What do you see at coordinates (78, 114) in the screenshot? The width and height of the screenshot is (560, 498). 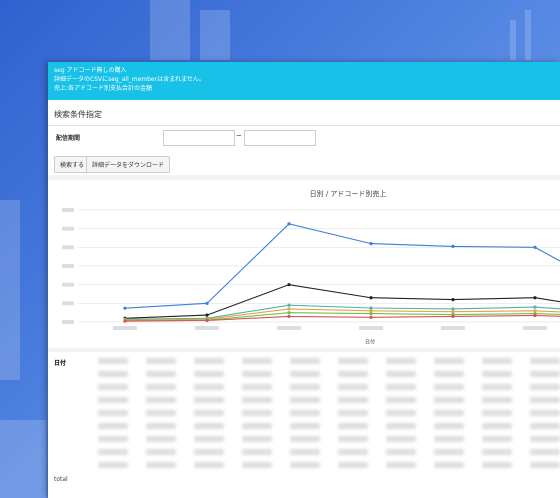 I see `search-title: 検索条件指定` at bounding box center [78, 114].